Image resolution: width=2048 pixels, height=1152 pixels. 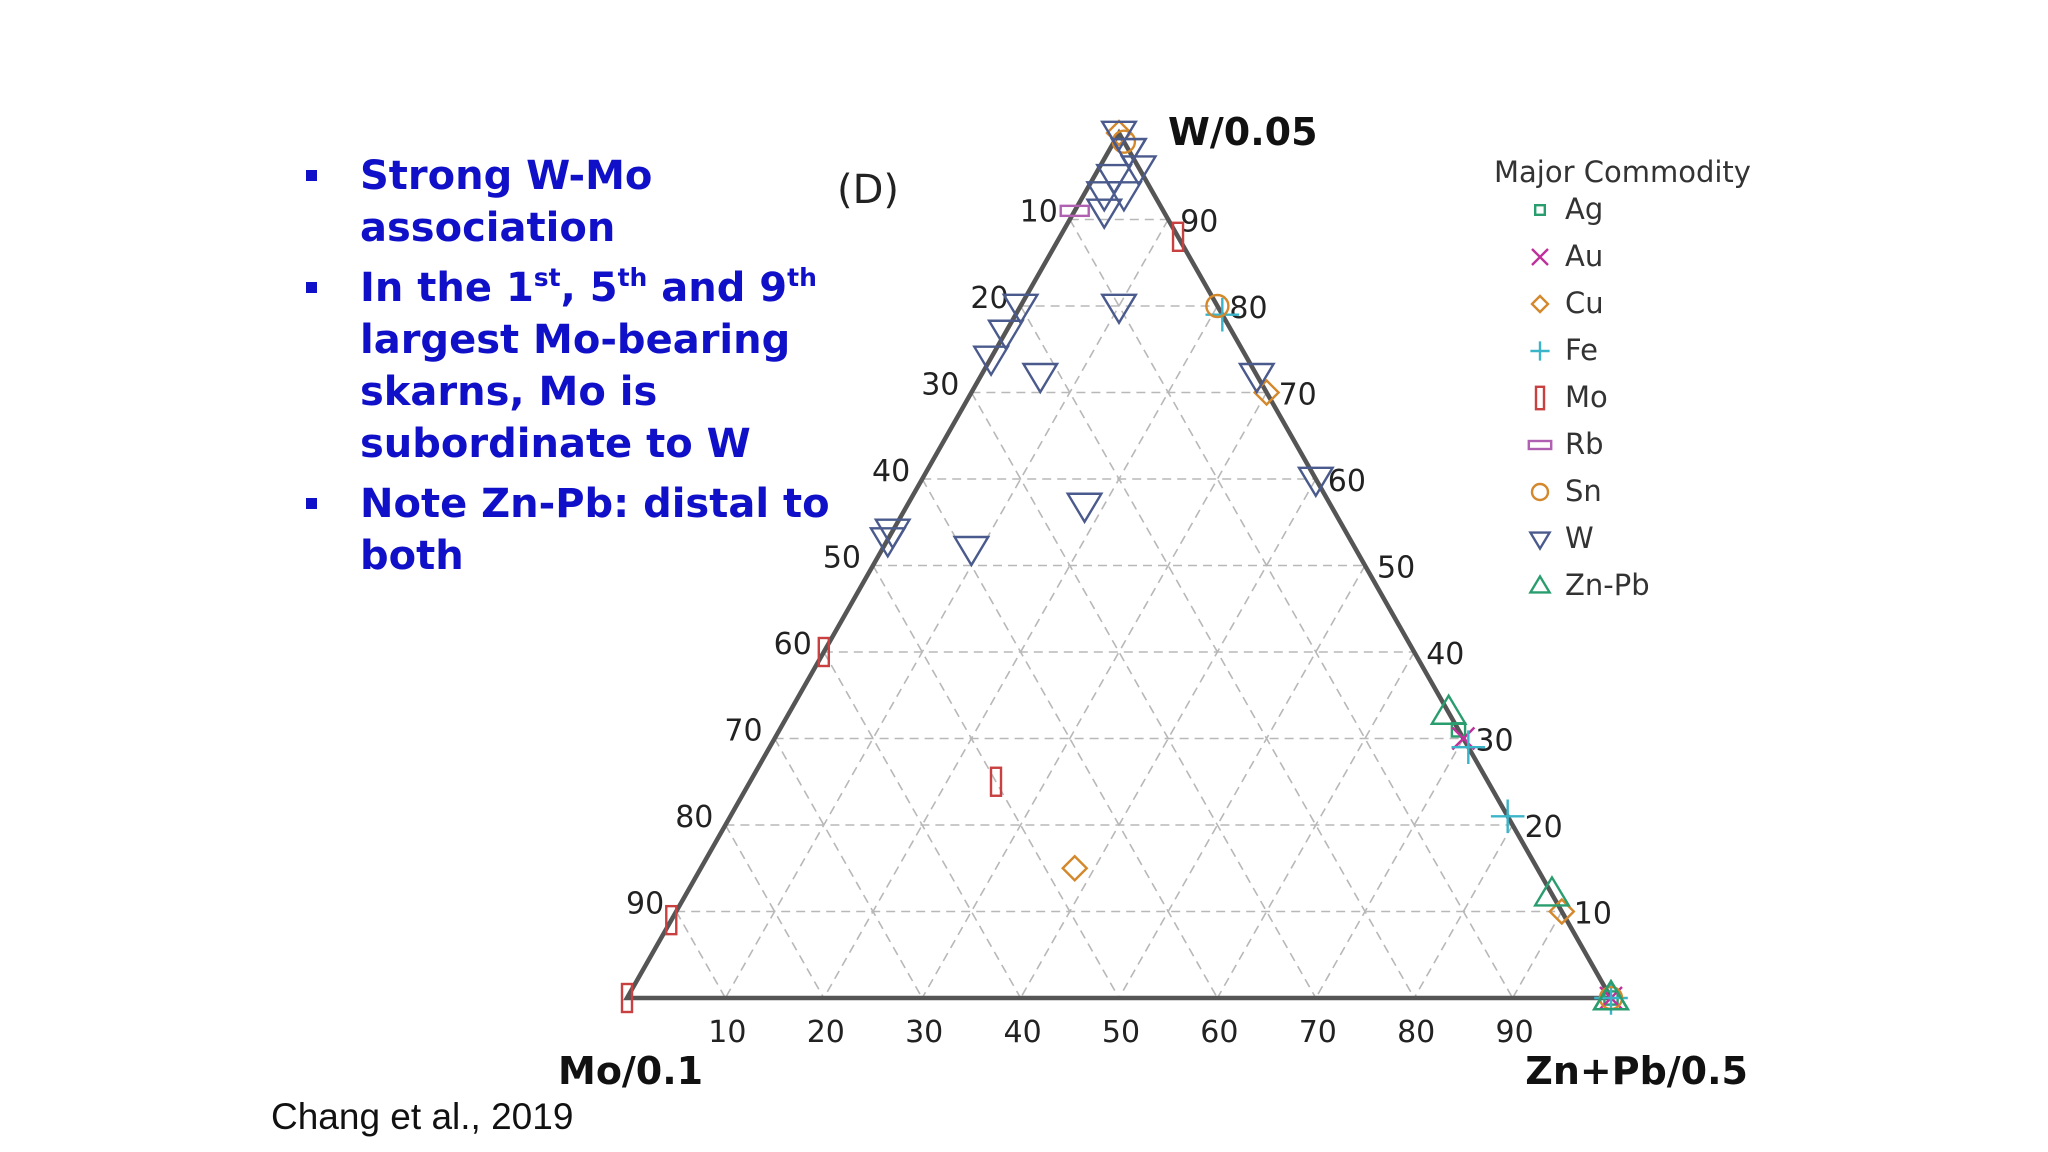 I want to click on legend-label: W, so click(x=1579, y=538).